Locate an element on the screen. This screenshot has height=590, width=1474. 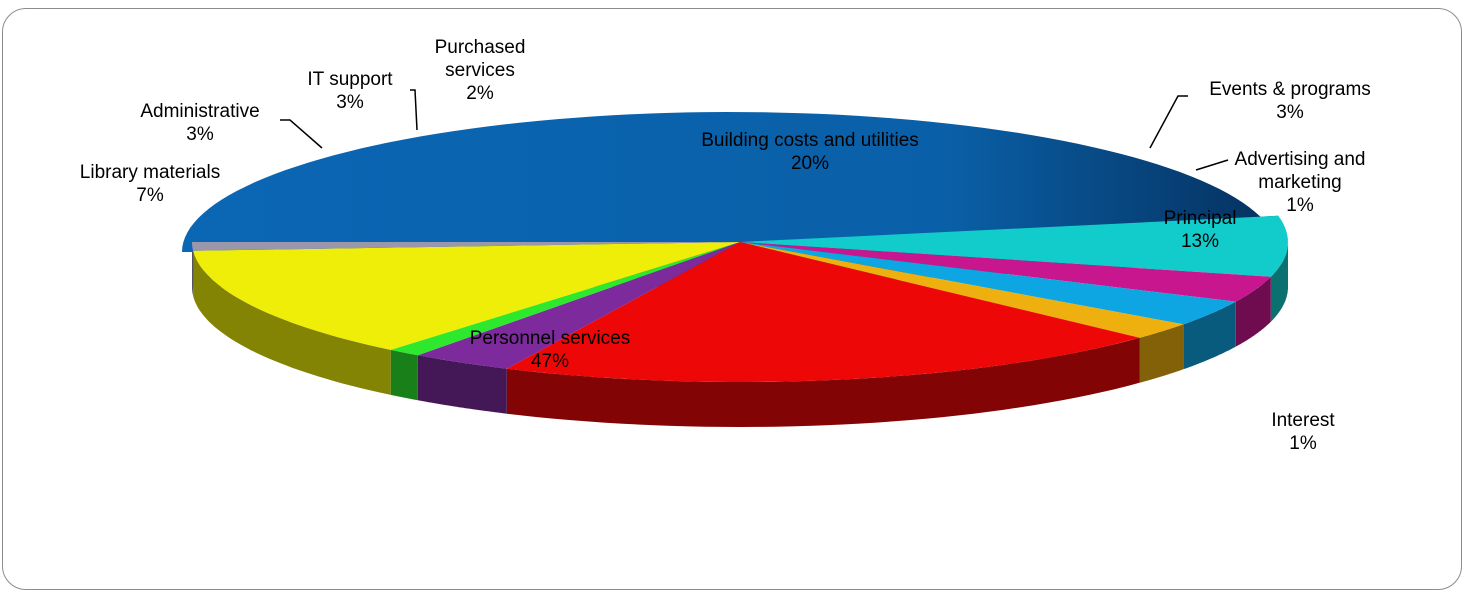
slice-label-purchased-services: Purchased services 2% is located at coordinates (480, 70).